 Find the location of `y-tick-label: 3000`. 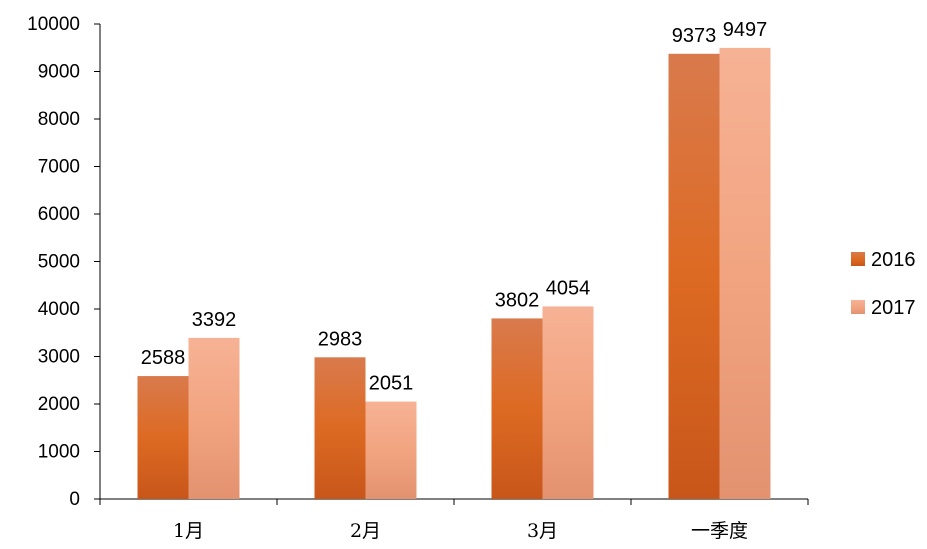

y-tick-label: 3000 is located at coordinates (59, 357).